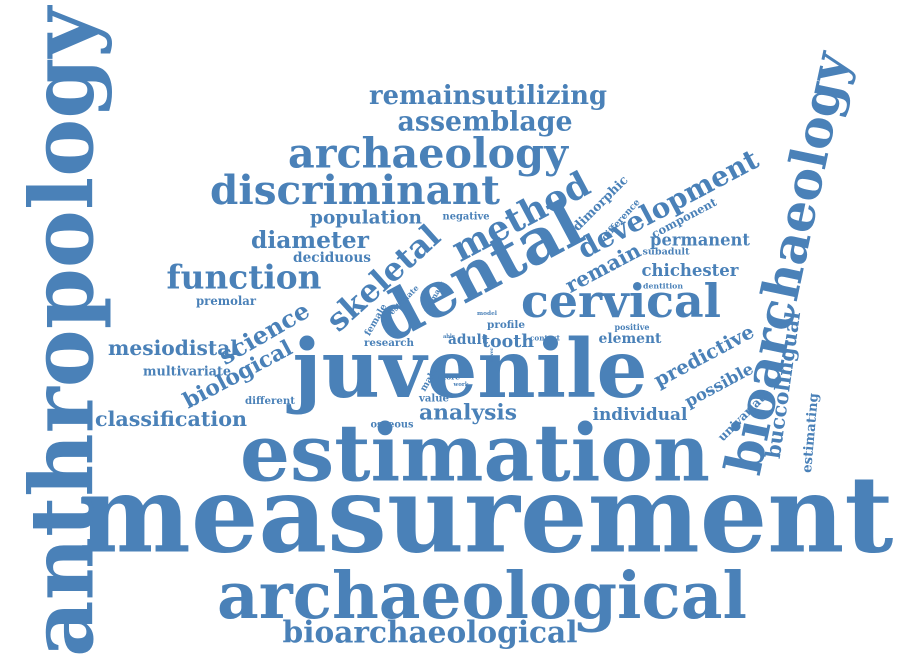  I want to click on word-profile: profile, so click(506, 325).